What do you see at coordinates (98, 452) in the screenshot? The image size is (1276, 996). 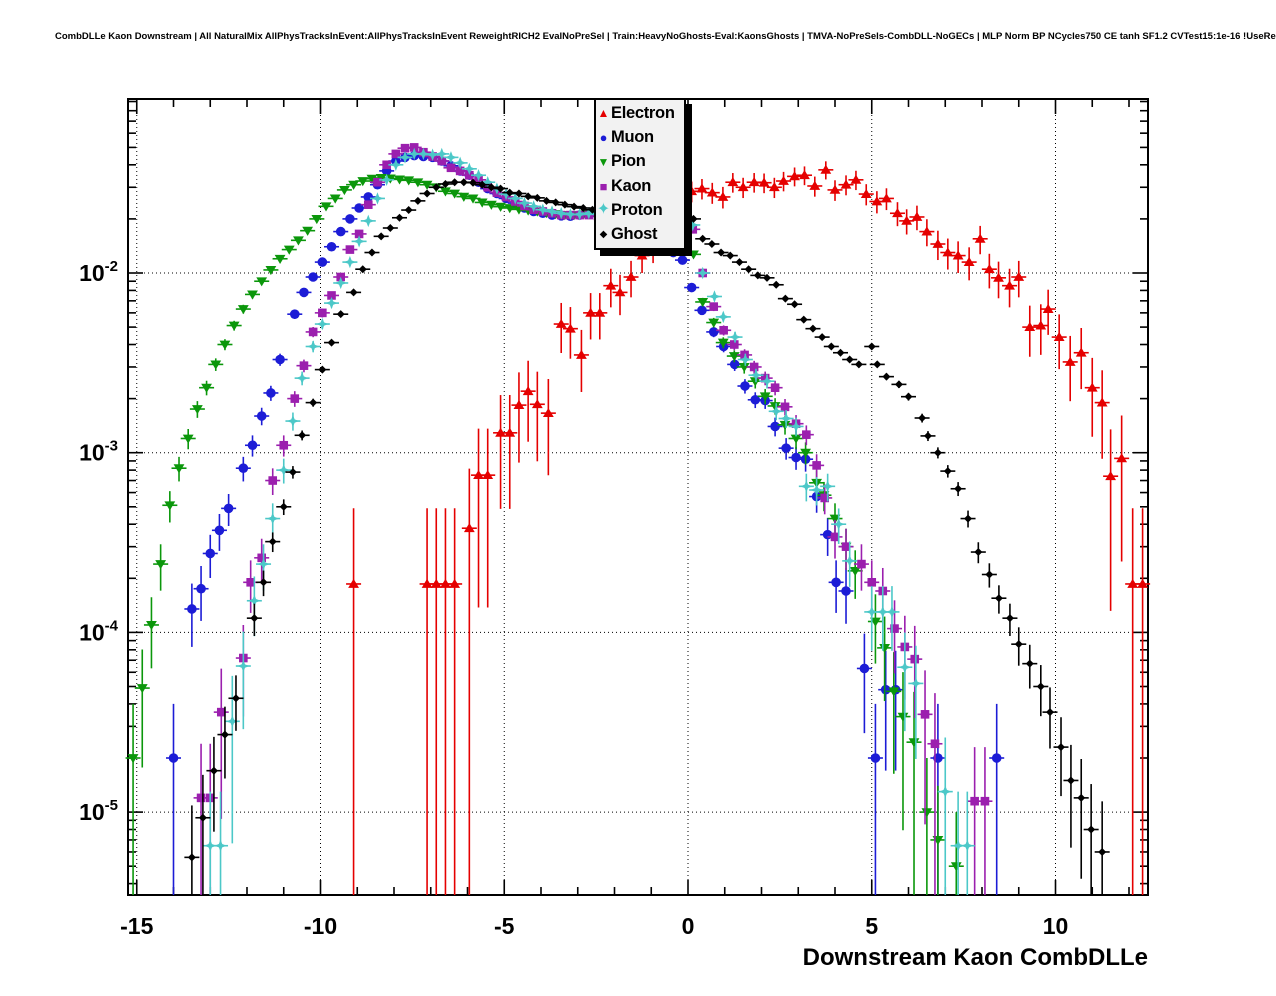 I see `y-tick-label: 10⁻³` at bounding box center [98, 452].